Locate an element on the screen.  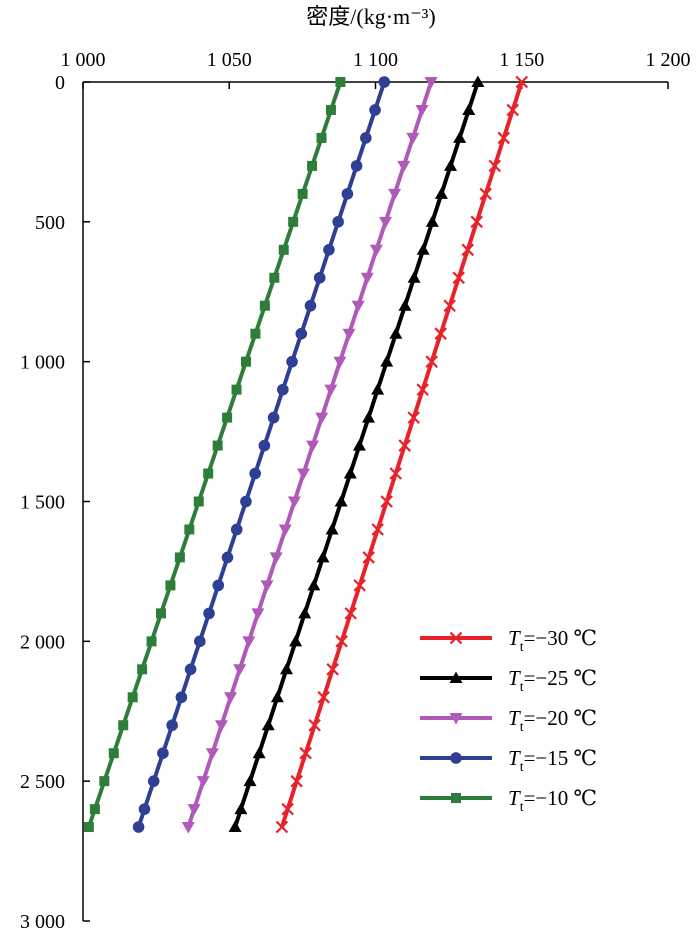
legend-label-rest: =−25 ℃ is located at coordinates (560, 678).